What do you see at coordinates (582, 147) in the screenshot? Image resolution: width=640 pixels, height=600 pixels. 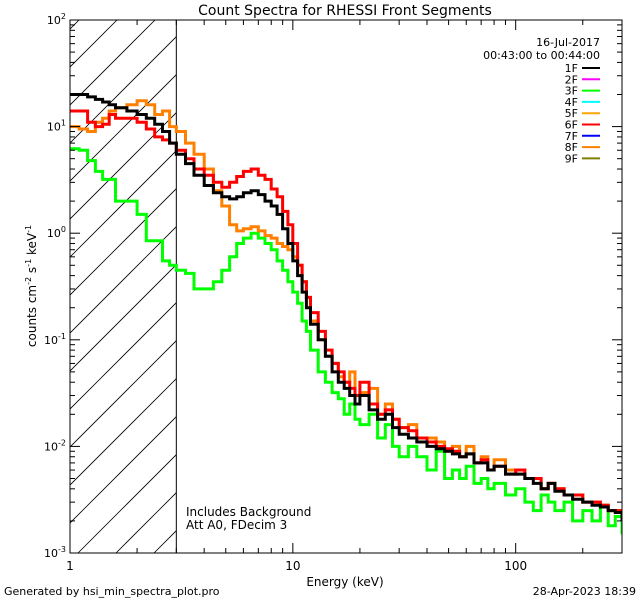 I see `legend-entry: 8F` at bounding box center [582, 147].